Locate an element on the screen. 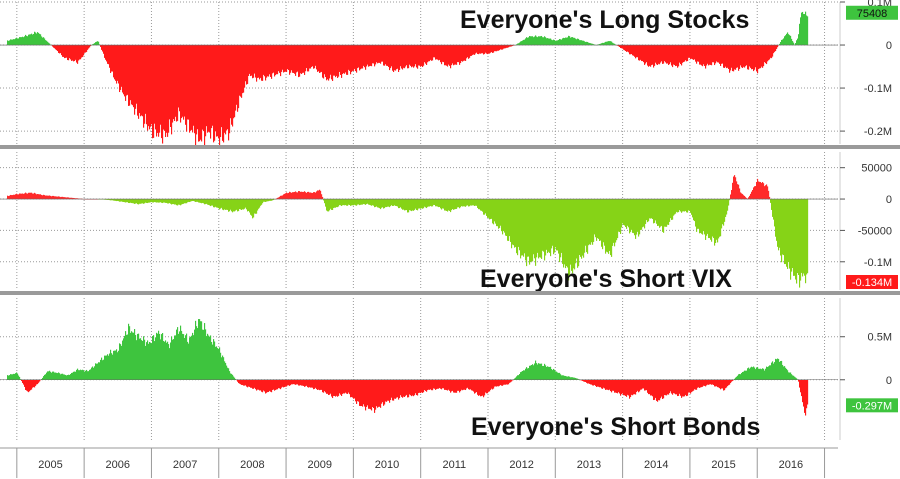  y-tick-label: -50000 is located at coordinates (875, 231).